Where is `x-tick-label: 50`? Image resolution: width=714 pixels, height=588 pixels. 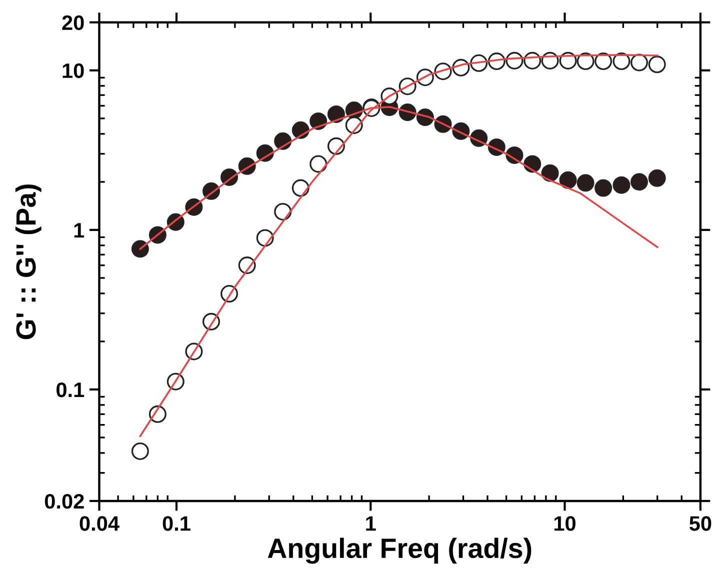 x-tick-label: 50 is located at coordinates (700, 523).